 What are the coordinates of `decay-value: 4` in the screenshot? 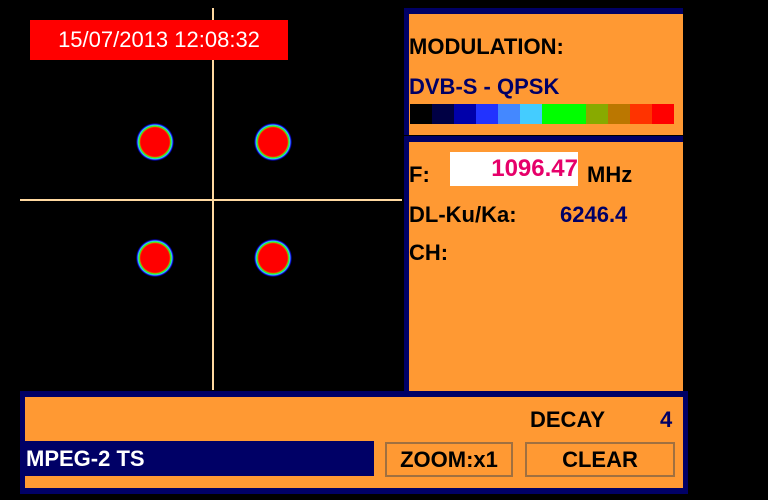 It's located at (666, 419).